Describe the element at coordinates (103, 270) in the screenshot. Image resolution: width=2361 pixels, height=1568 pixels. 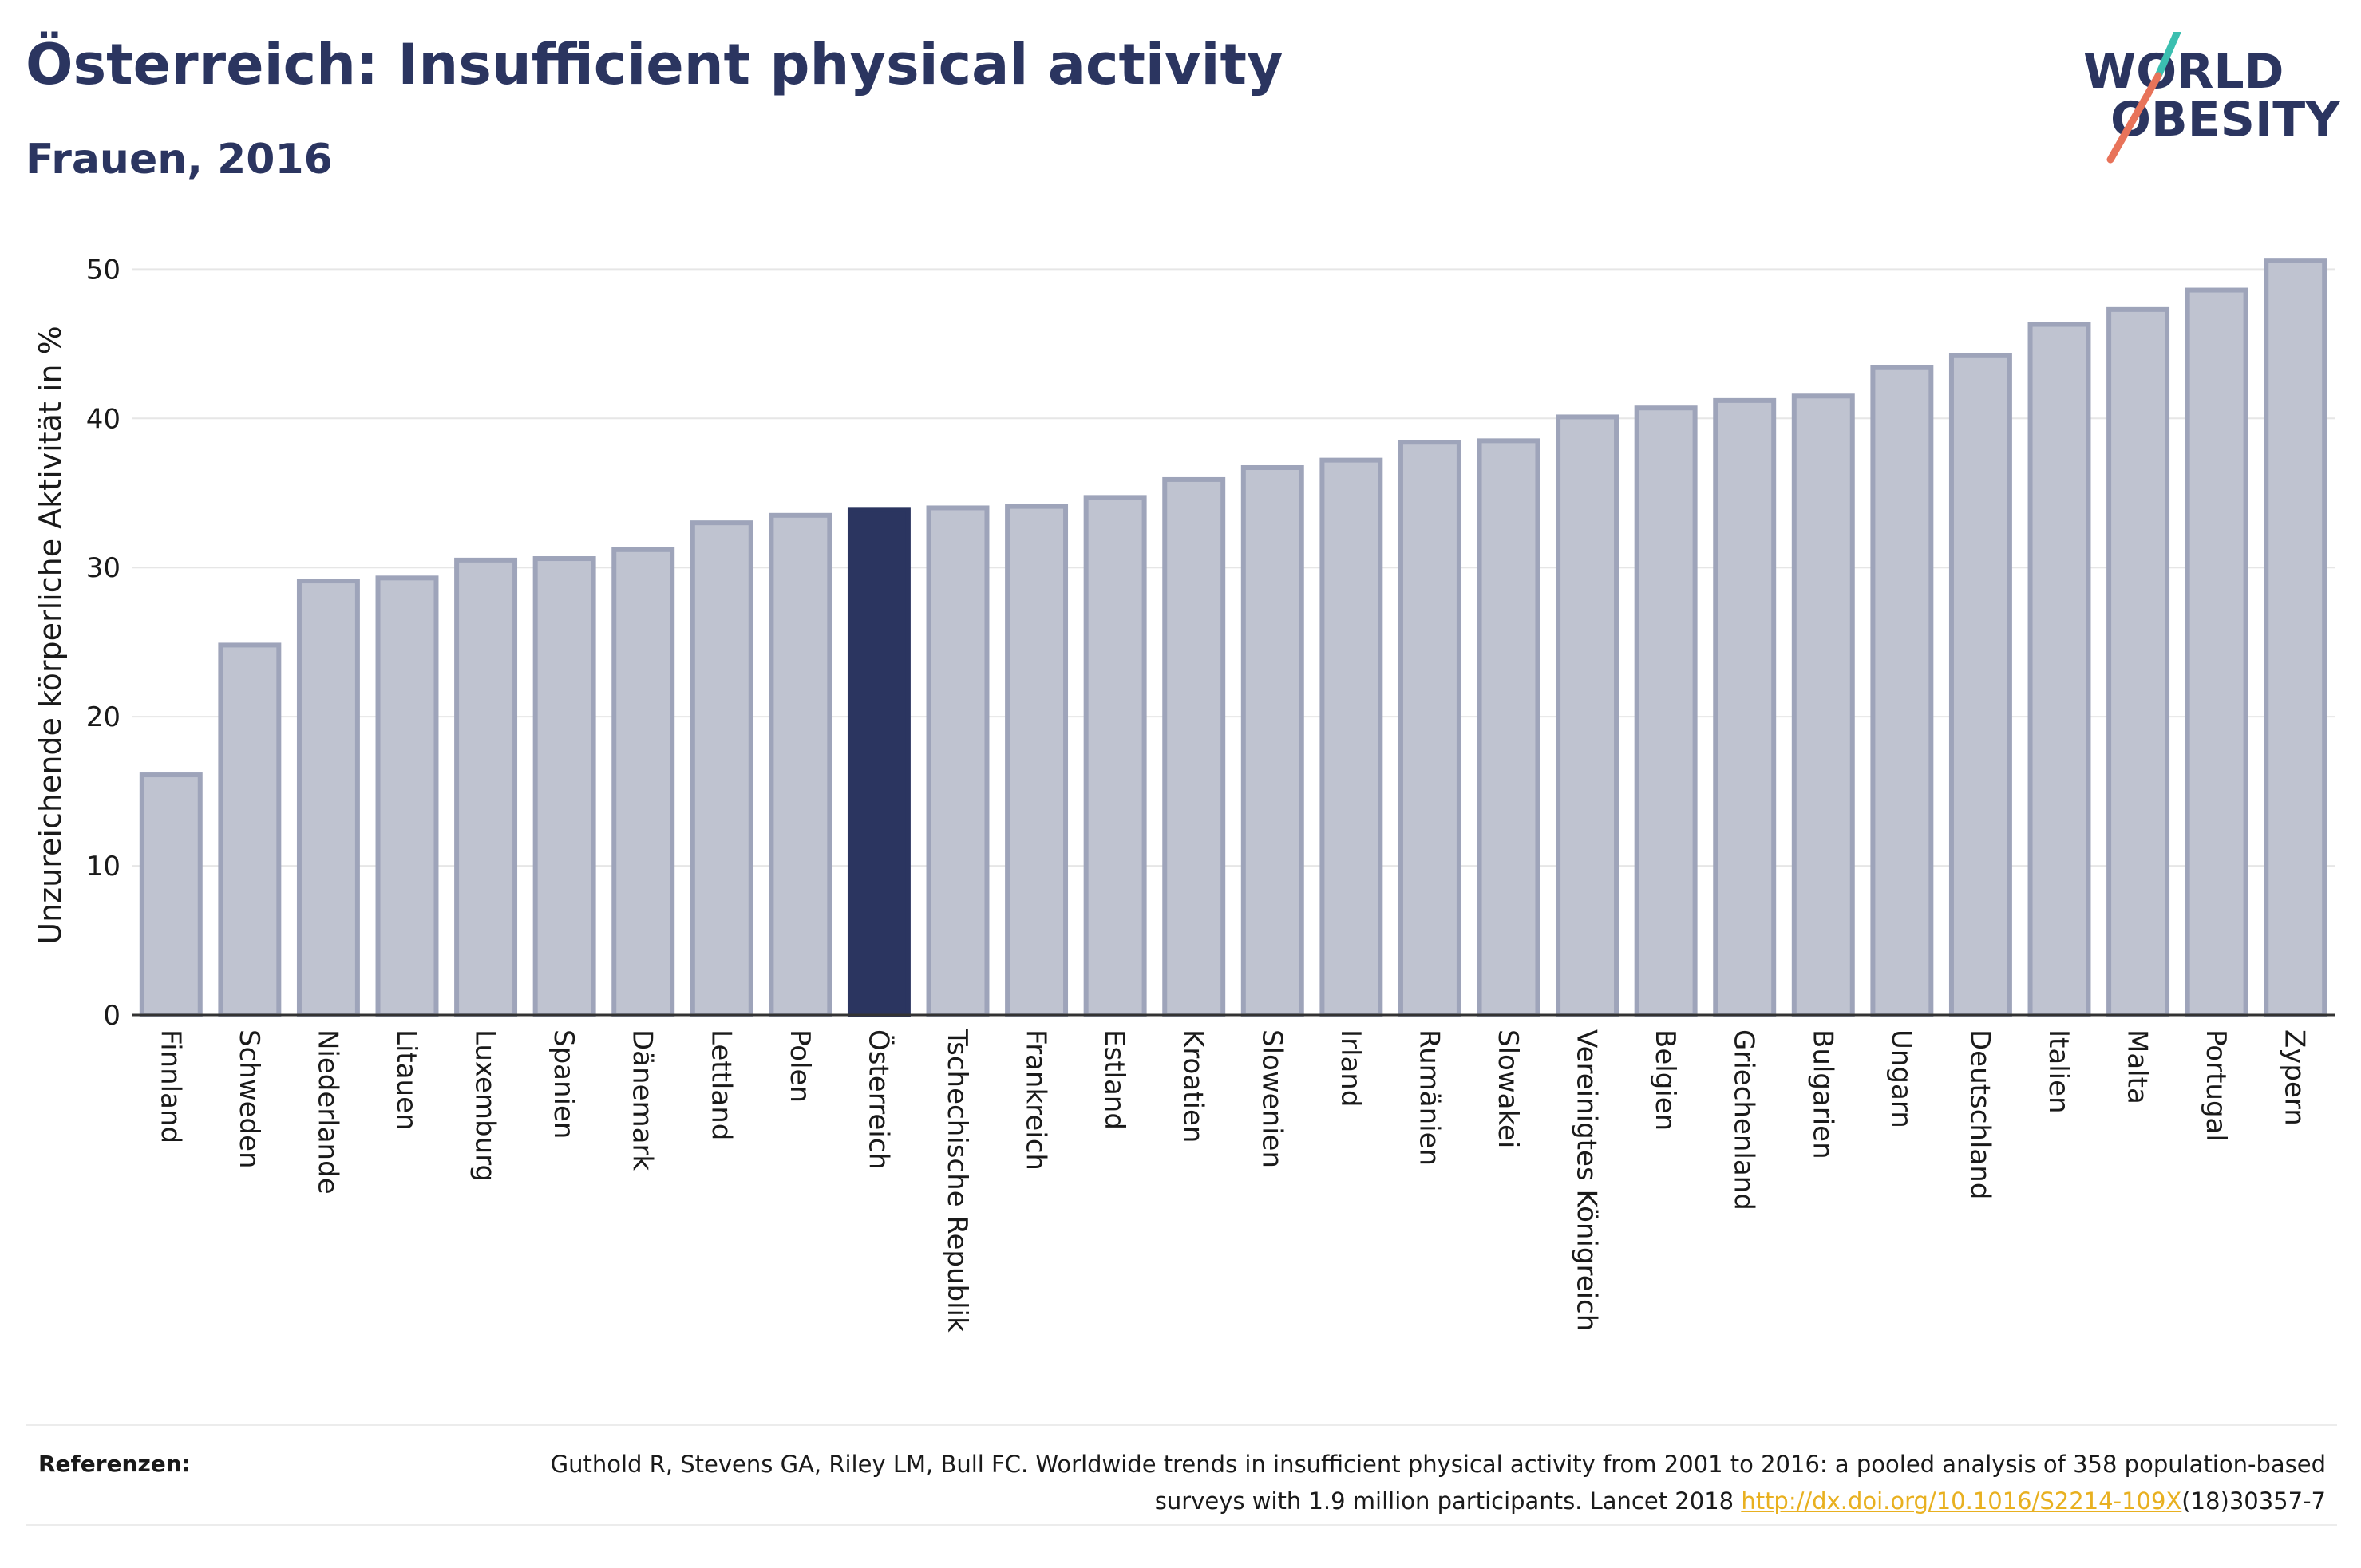
I see `y-tick-label: 50` at that location.